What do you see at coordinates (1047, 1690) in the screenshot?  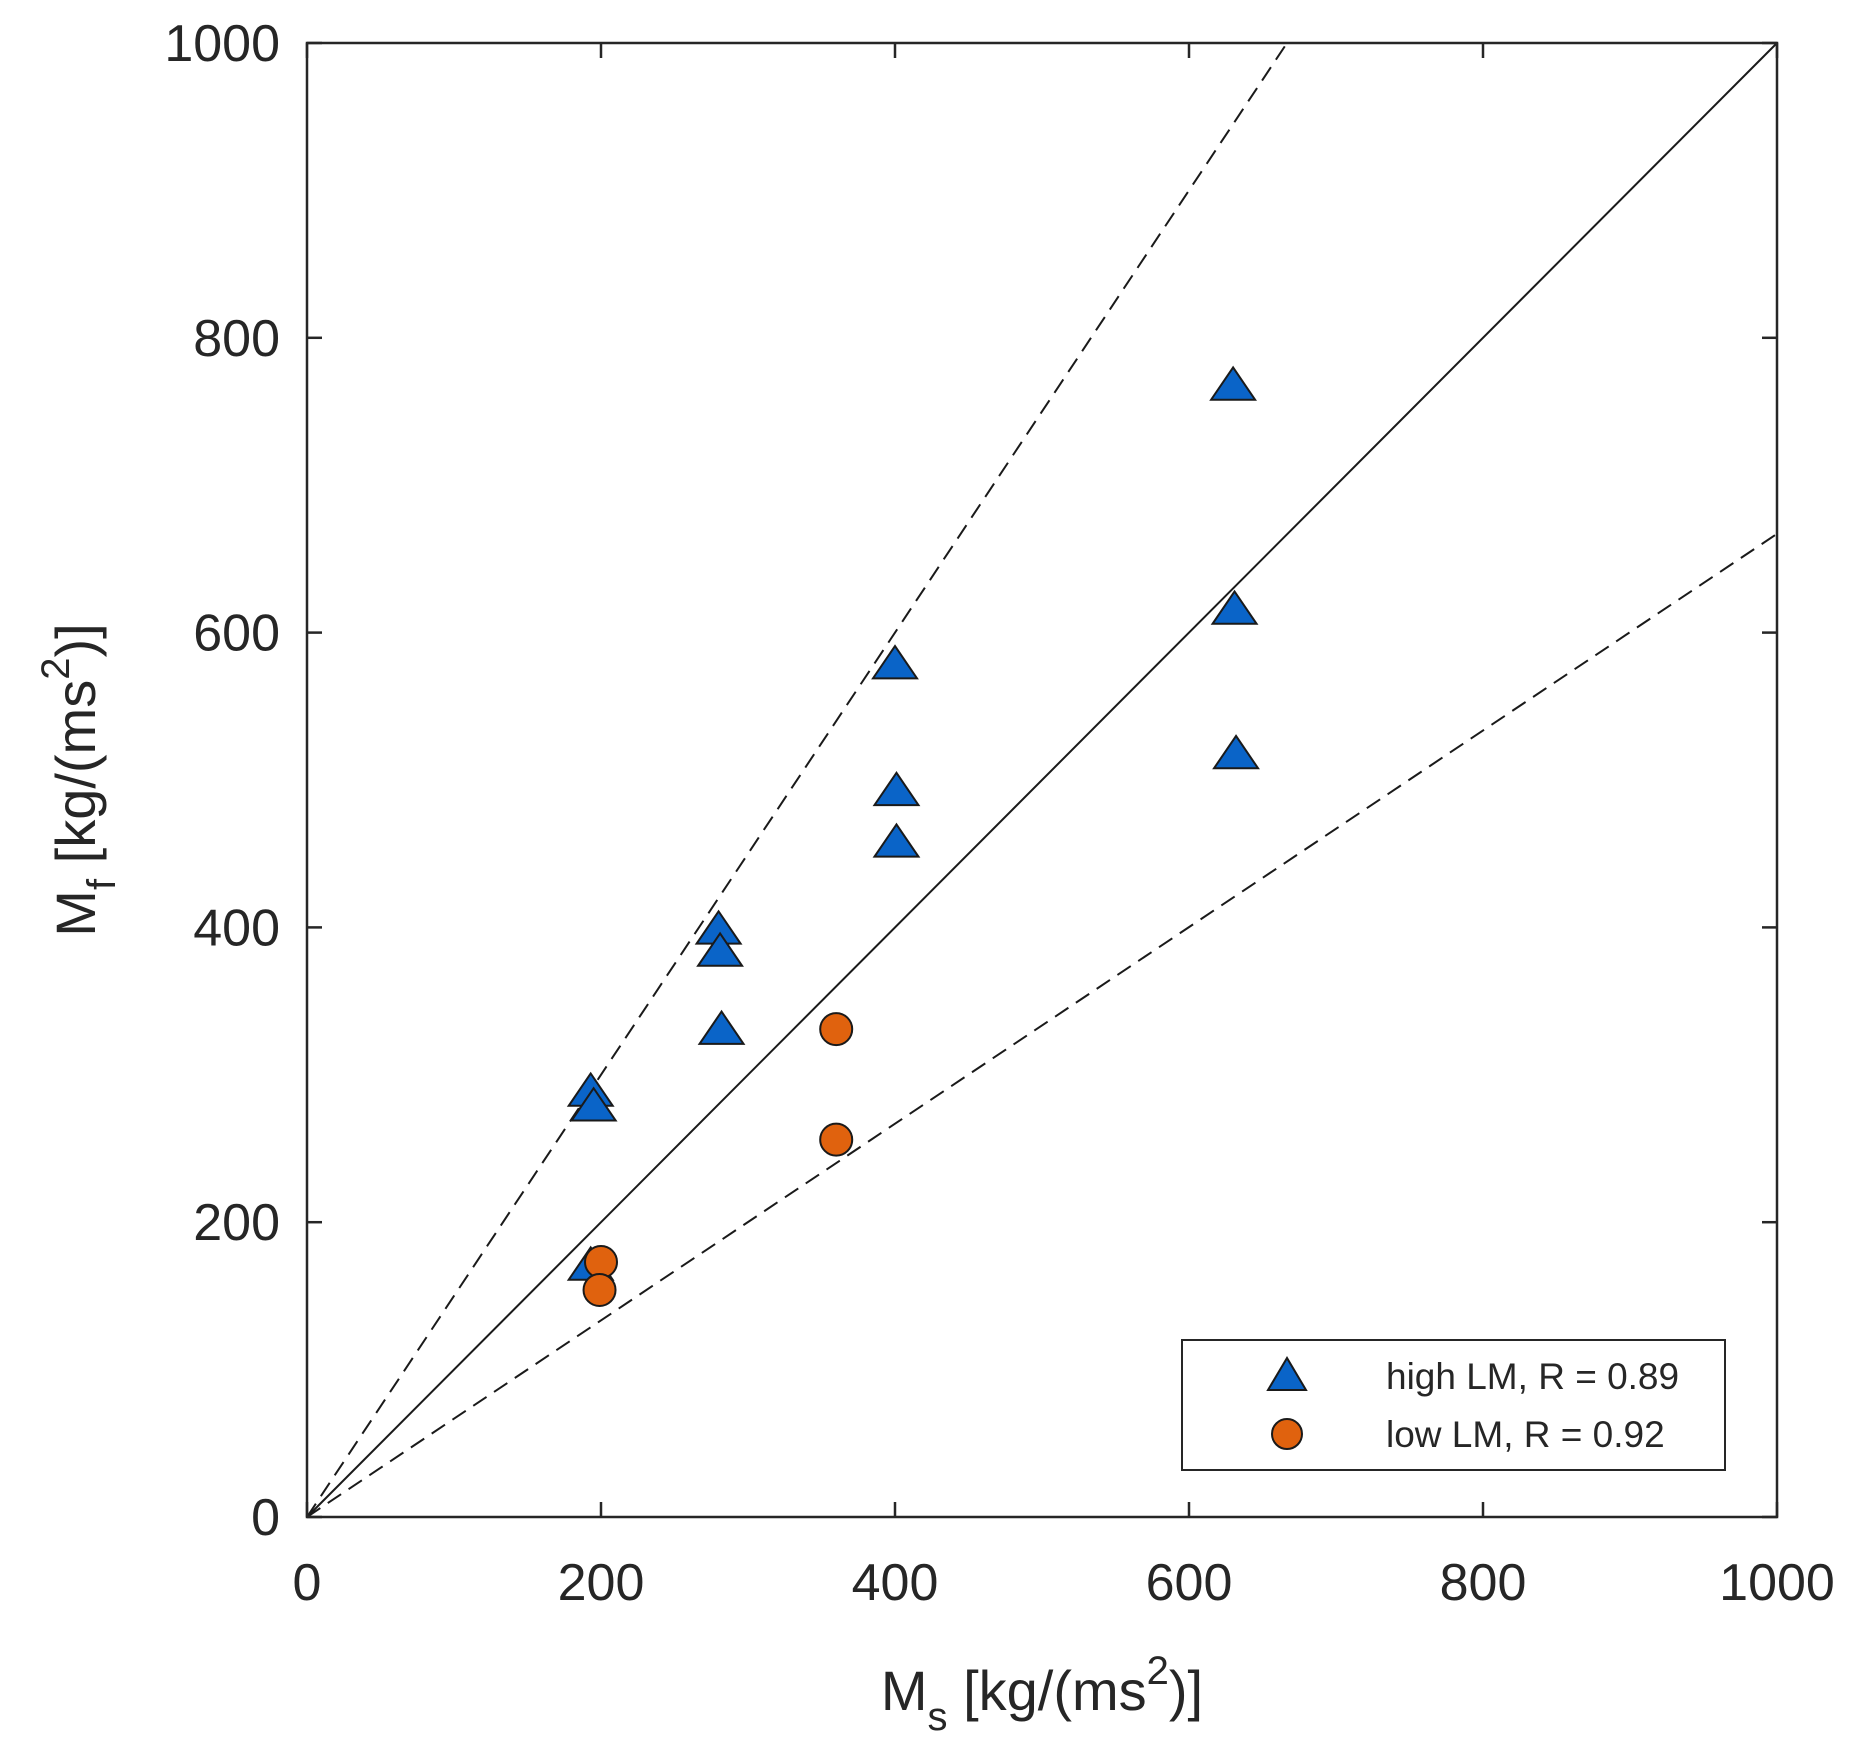 I see `x-axis-label-unit: [kg/(ms` at bounding box center [1047, 1690].